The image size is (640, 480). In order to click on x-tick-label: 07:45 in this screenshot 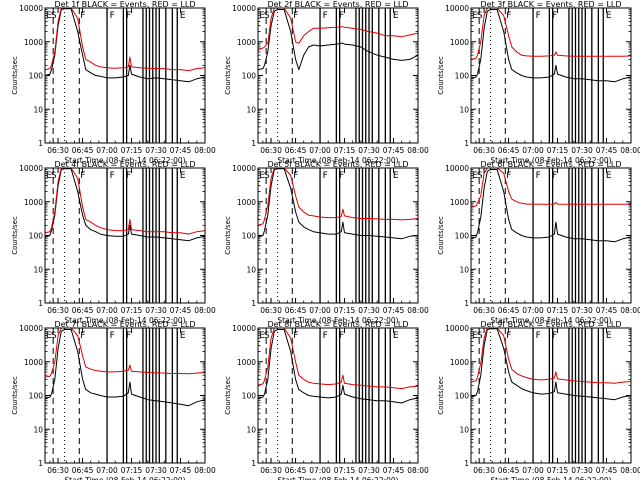, I will do `click(394, 150)`.